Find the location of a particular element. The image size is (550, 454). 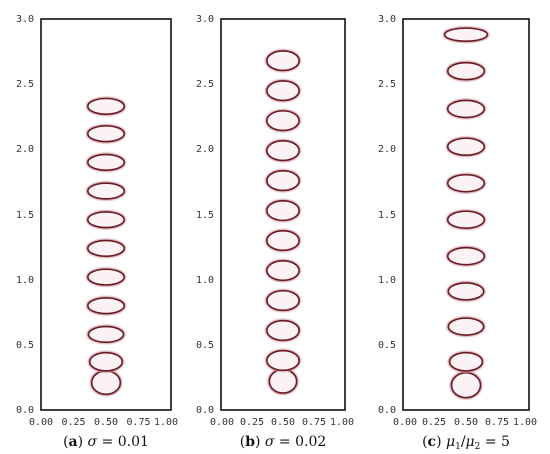

panel-c-yticks: 0.0 0.5 1.0 1.5 2.0 2.5 3.0 is located at coordinates (387, 215).